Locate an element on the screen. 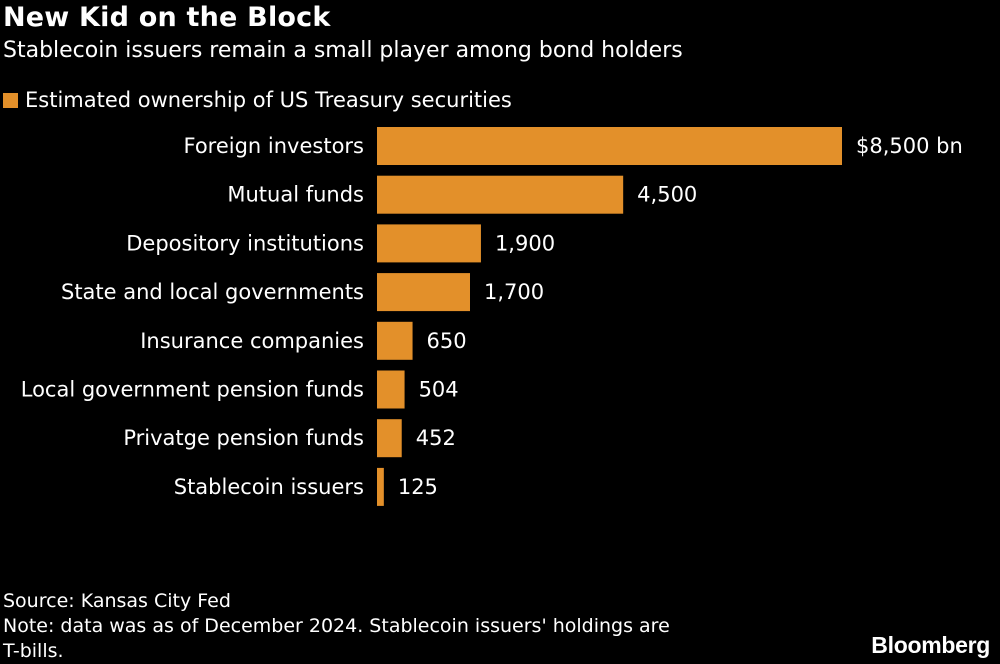 This screenshot has height=664, width=1000. value-label: 452 is located at coordinates (436, 438).